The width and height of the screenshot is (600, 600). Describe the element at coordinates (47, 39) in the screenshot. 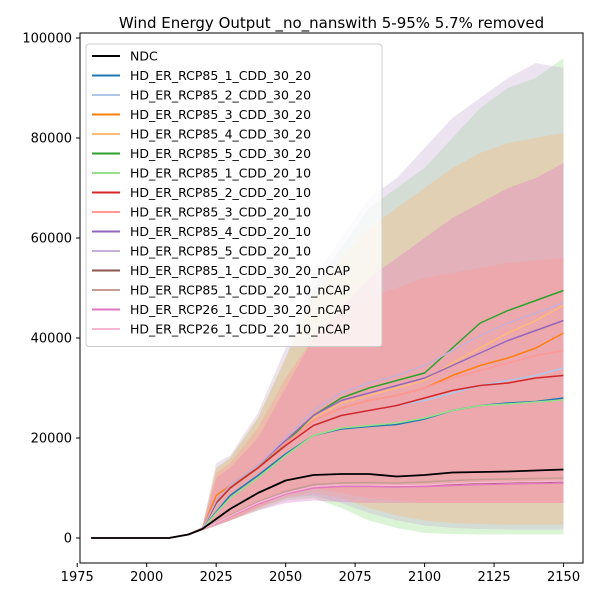

I see `y-tick-label: 100000` at that location.